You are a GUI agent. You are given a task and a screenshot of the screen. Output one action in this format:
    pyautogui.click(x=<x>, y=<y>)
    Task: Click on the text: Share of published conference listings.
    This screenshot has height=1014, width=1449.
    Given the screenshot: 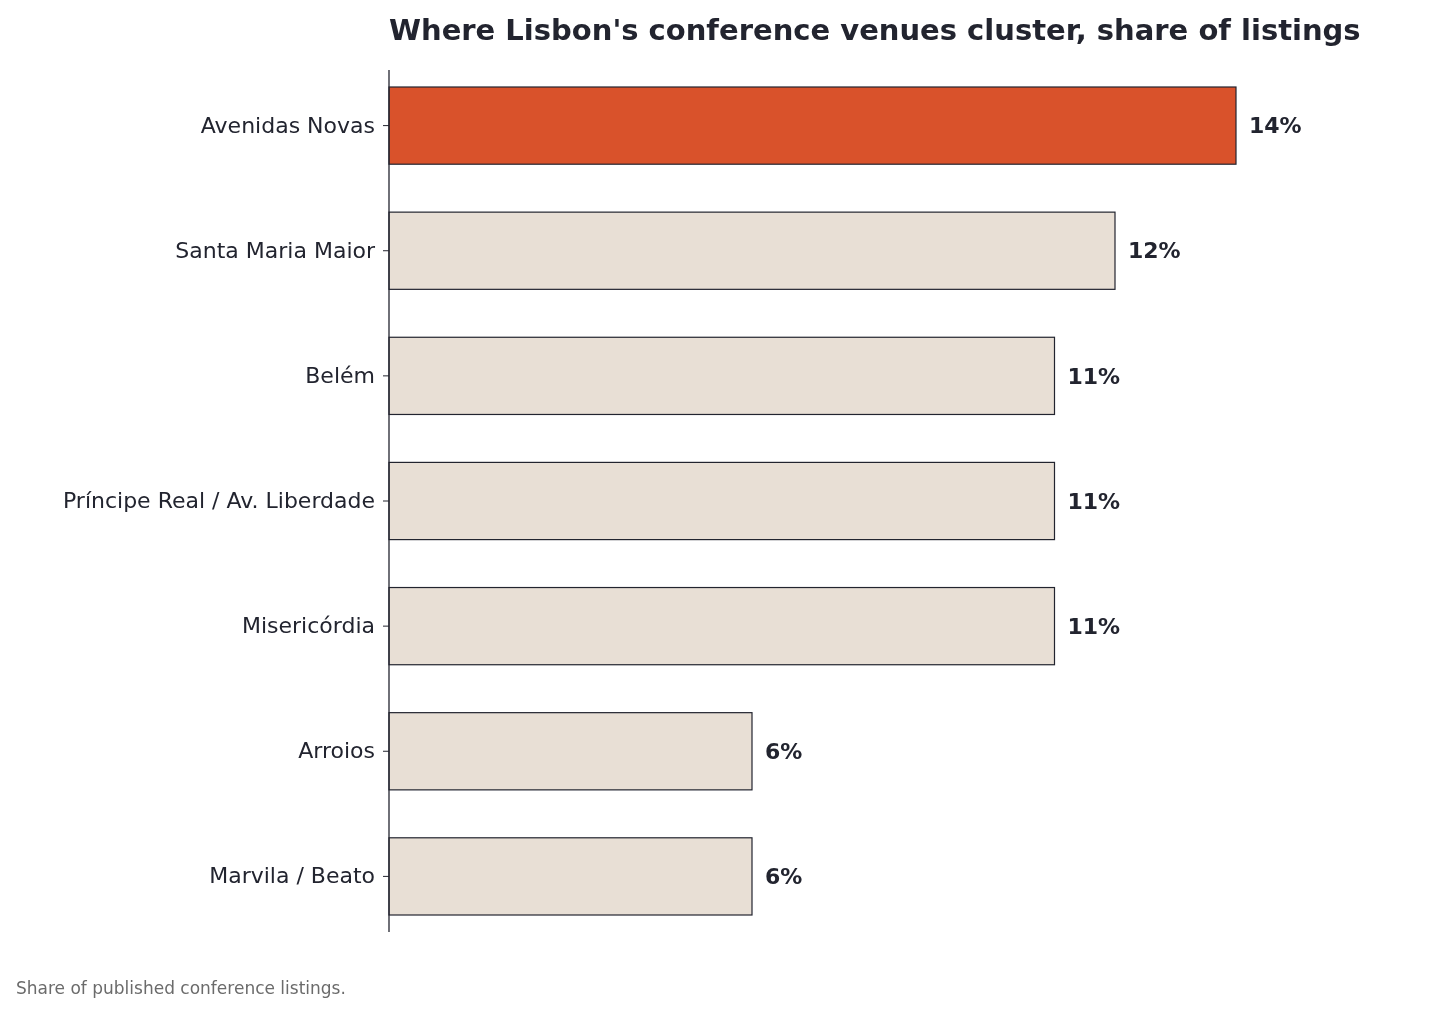 What is the action you would take?
    pyautogui.click(x=181, y=988)
    